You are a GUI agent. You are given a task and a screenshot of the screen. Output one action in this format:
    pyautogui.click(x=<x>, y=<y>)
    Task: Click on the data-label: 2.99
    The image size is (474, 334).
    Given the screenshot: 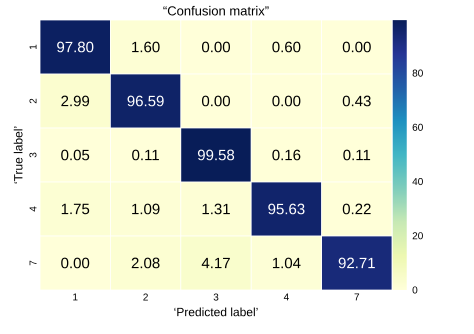 What is the action you would take?
    pyautogui.click(x=75, y=101)
    